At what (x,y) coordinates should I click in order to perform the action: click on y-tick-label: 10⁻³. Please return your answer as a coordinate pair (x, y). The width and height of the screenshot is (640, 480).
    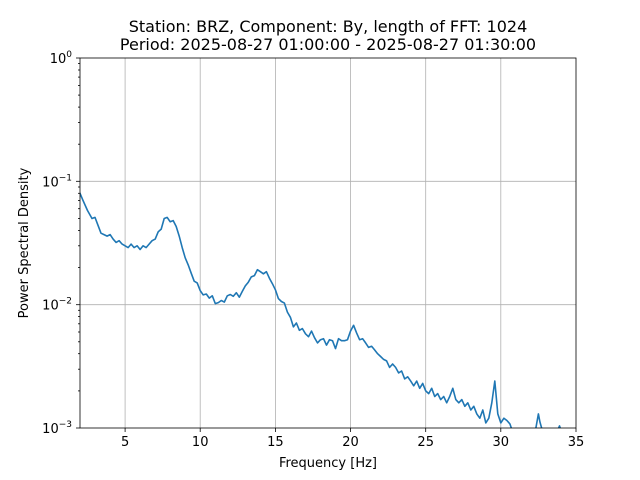
    Looking at the image, I should click on (57, 428).